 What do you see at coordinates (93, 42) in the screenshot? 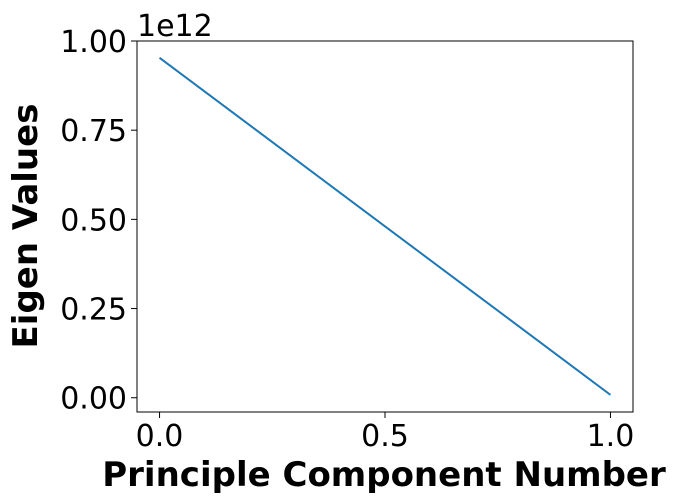
I see `y-tick-label: 1.00` at bounding box center [93, 42].